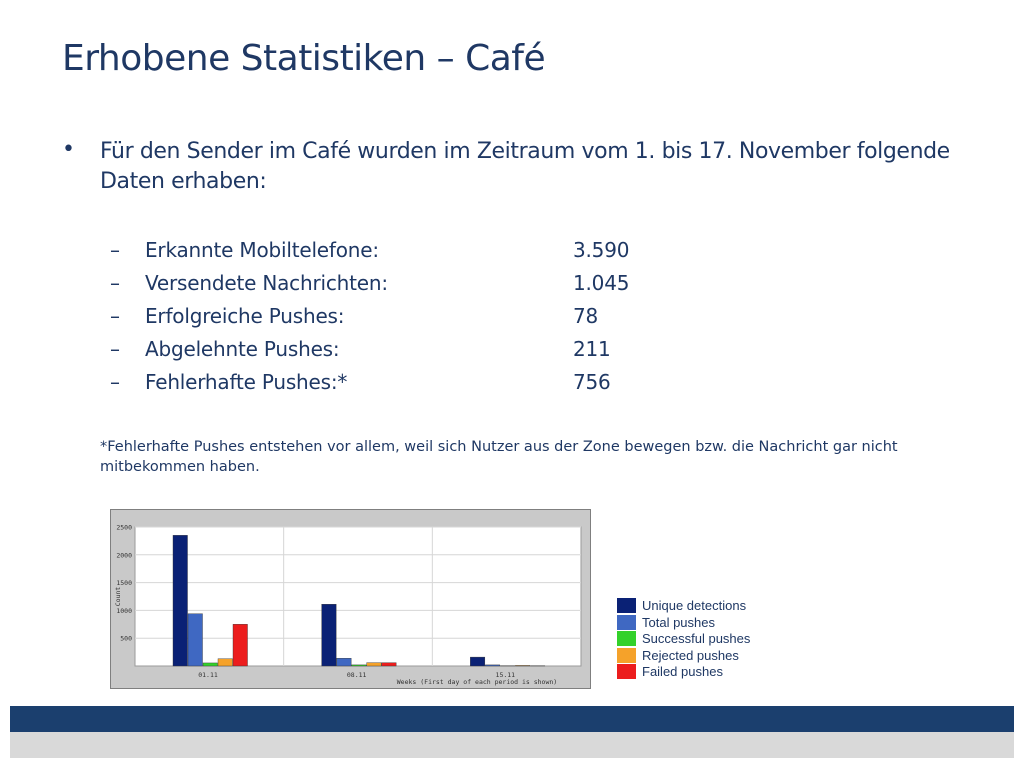  What do you see at coordinates (512, 719) in the screenshot?
I see `footer-brand-bar` at bounding box center [512, 719].